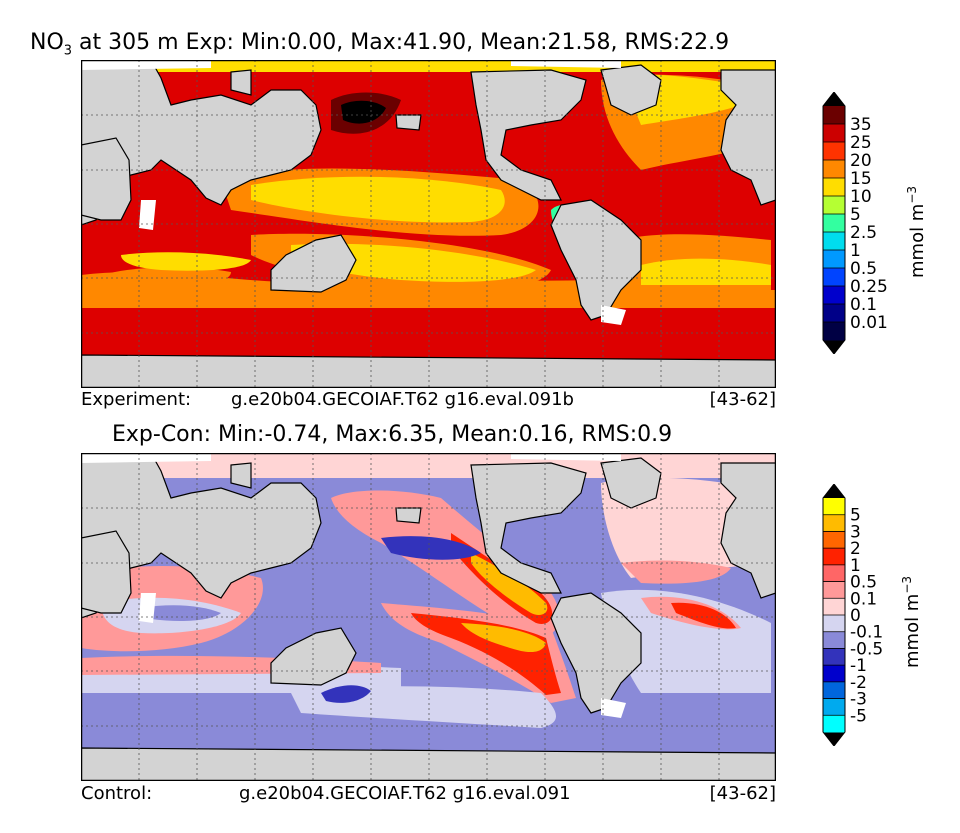 The width and height of the screenshot is (960, 833). I want to click on experiment-colorbar-label: 0.01, so click(869, 323).